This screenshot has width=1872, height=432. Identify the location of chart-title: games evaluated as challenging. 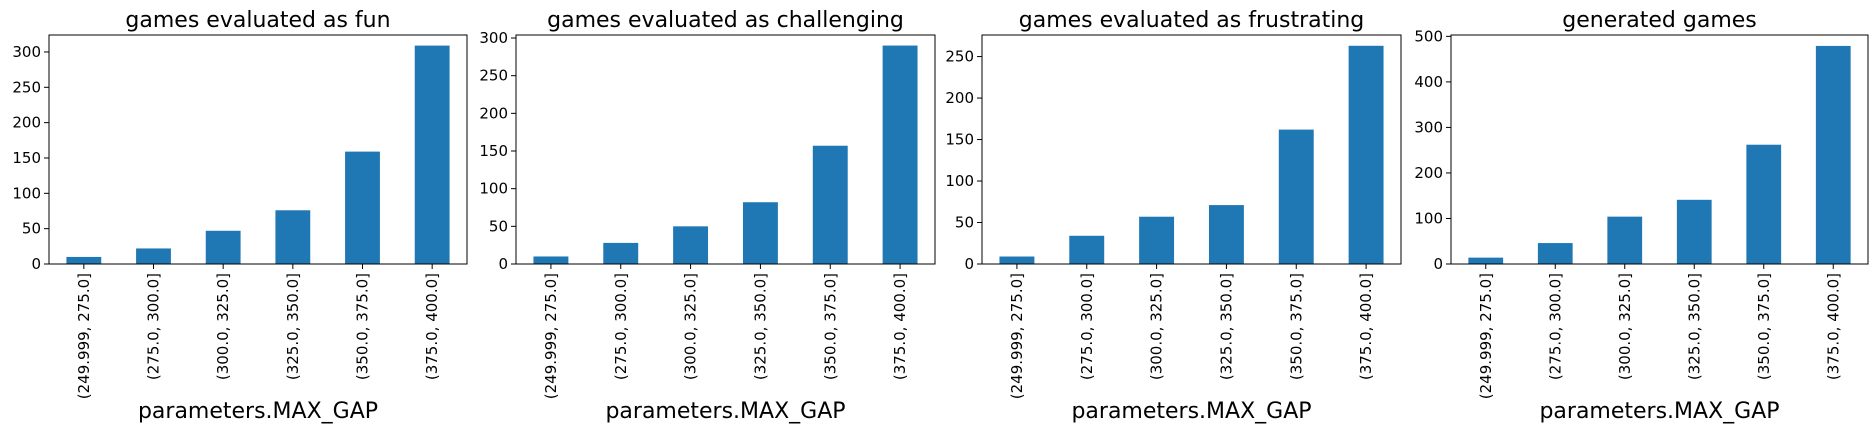
(725, 20).